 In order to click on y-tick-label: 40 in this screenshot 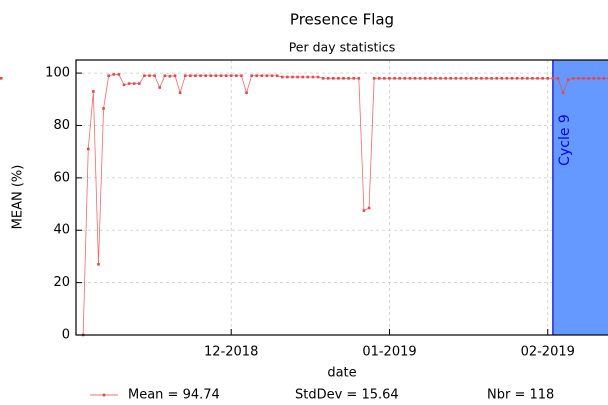, I will do `click(61, 230)`.